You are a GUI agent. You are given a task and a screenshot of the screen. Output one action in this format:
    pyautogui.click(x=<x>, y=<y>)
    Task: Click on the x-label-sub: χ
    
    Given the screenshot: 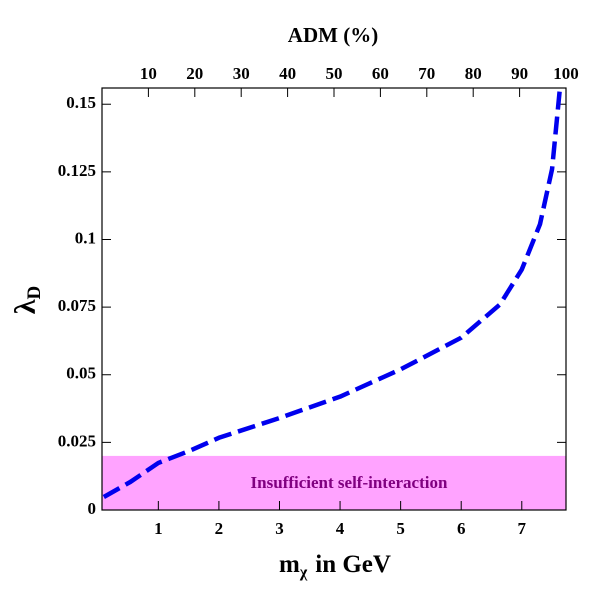 What is the action you would take?
    pyautogui.click(x=303, y=572)
    